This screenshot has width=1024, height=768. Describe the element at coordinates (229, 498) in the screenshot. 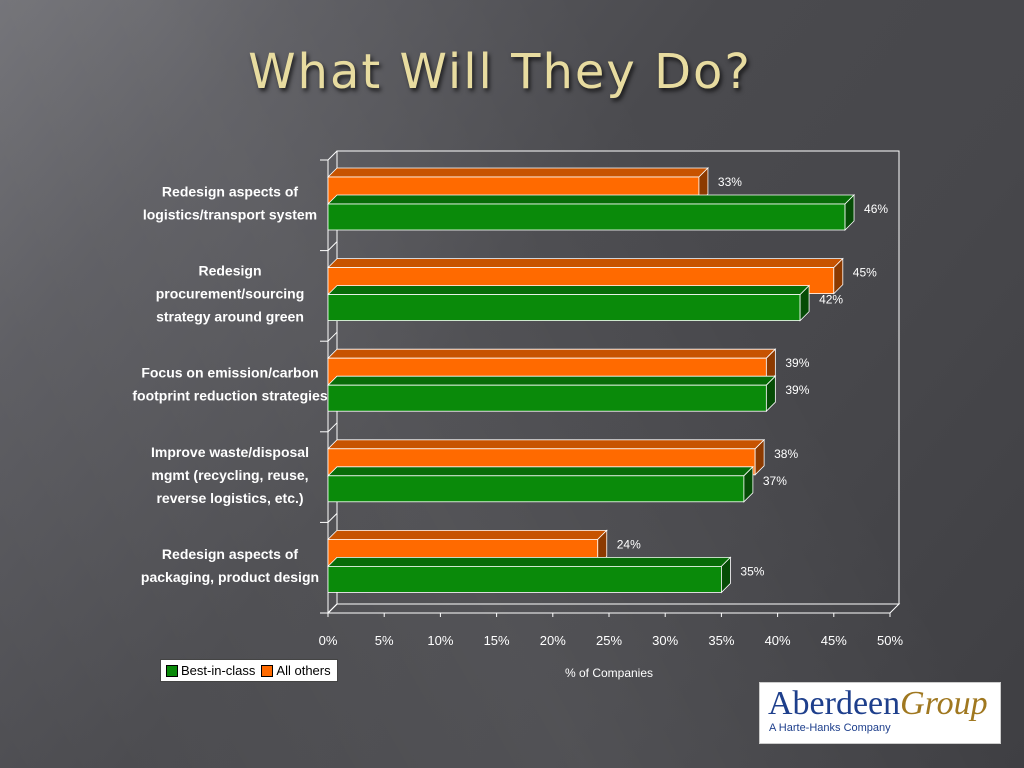

I see `category-label-line: reverse logistics, etc.)` at that location.